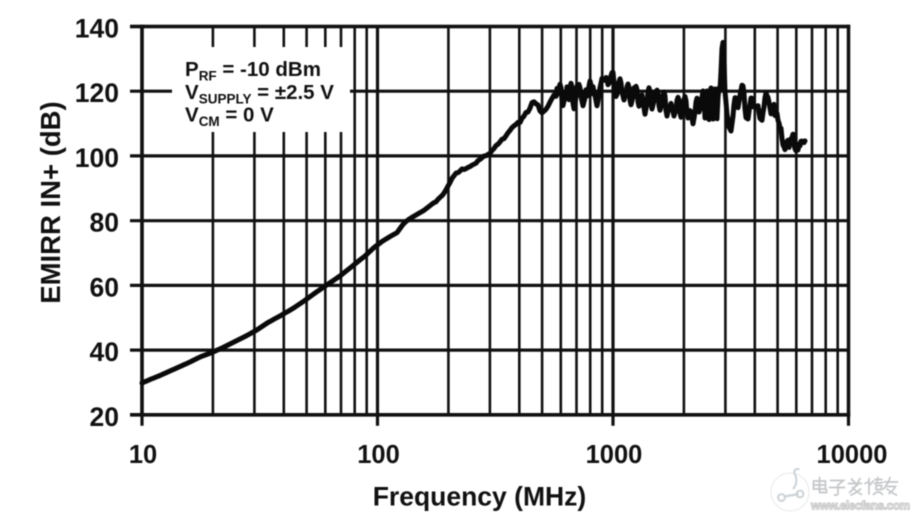  What do you see at coordinates (97, 93) in the screenshot?
I see `svg-text: 120` at bounding box center [97, 93].